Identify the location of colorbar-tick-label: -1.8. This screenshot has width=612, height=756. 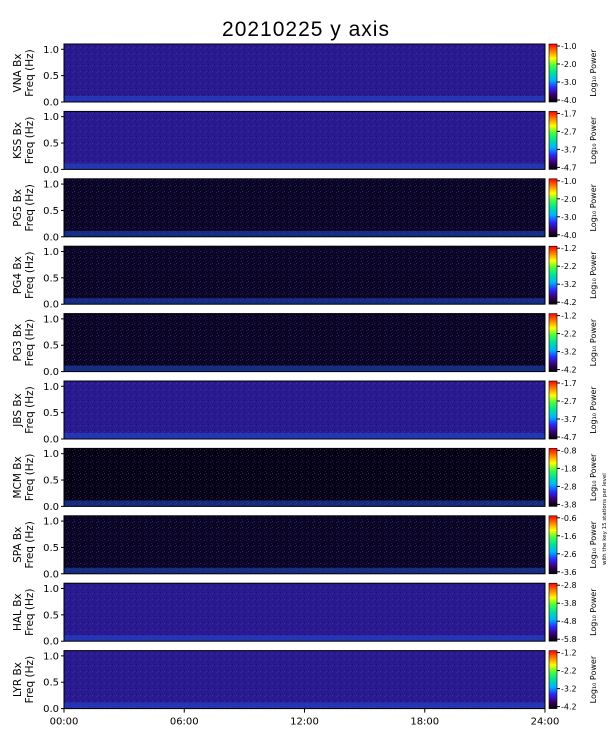
(569, 468).